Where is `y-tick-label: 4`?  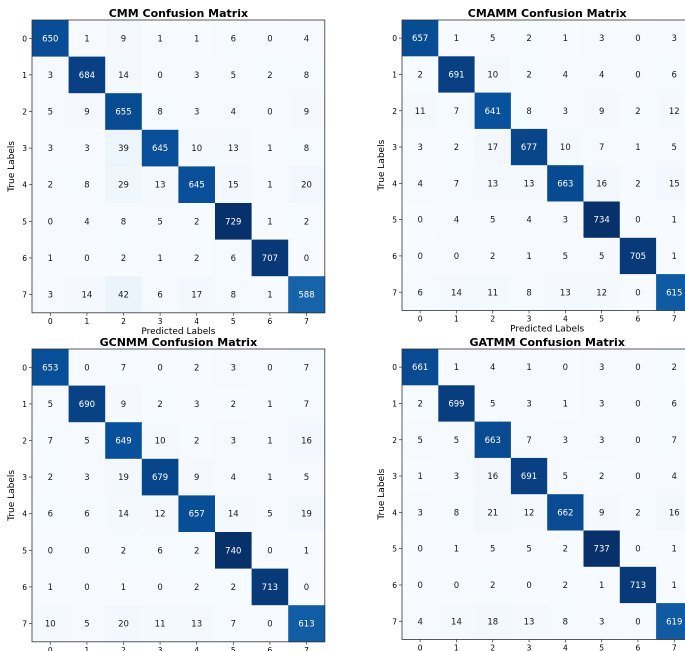
y-tick-label: 4 is located at coordinates (24, 185).